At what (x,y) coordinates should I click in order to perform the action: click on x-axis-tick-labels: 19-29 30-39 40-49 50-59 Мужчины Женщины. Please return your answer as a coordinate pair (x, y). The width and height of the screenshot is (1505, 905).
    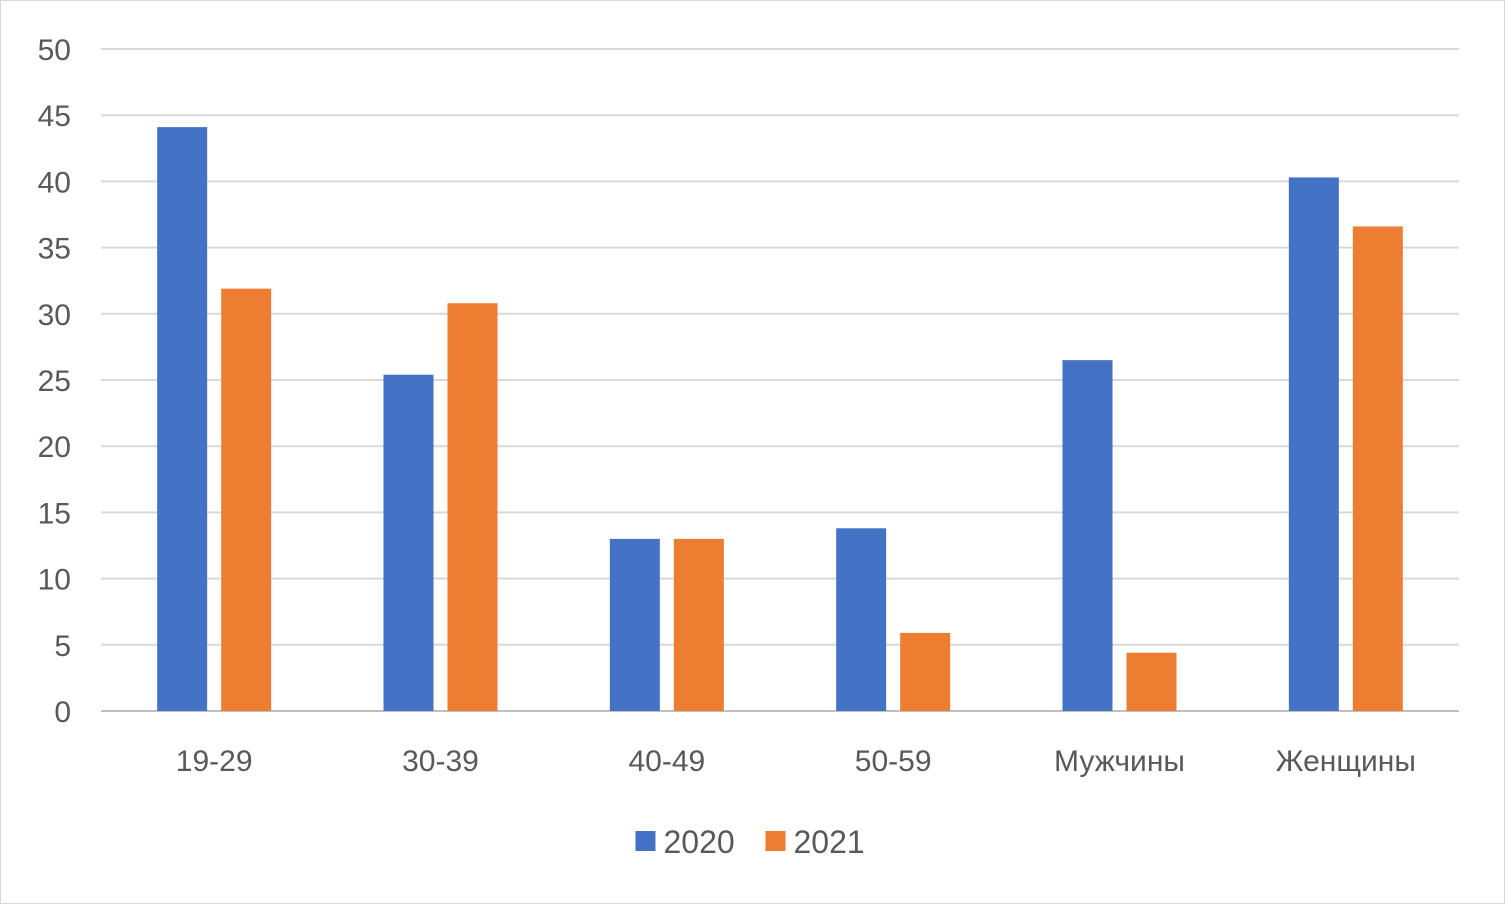
    Looking at the image, I should click on (796, 761).